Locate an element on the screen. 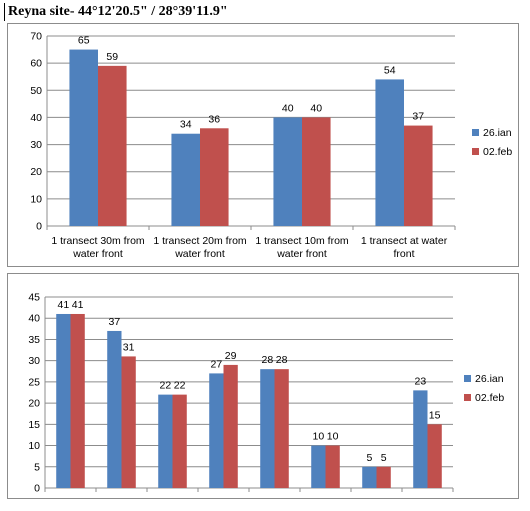  data-label: 31 is located at coordinates (129, 347).